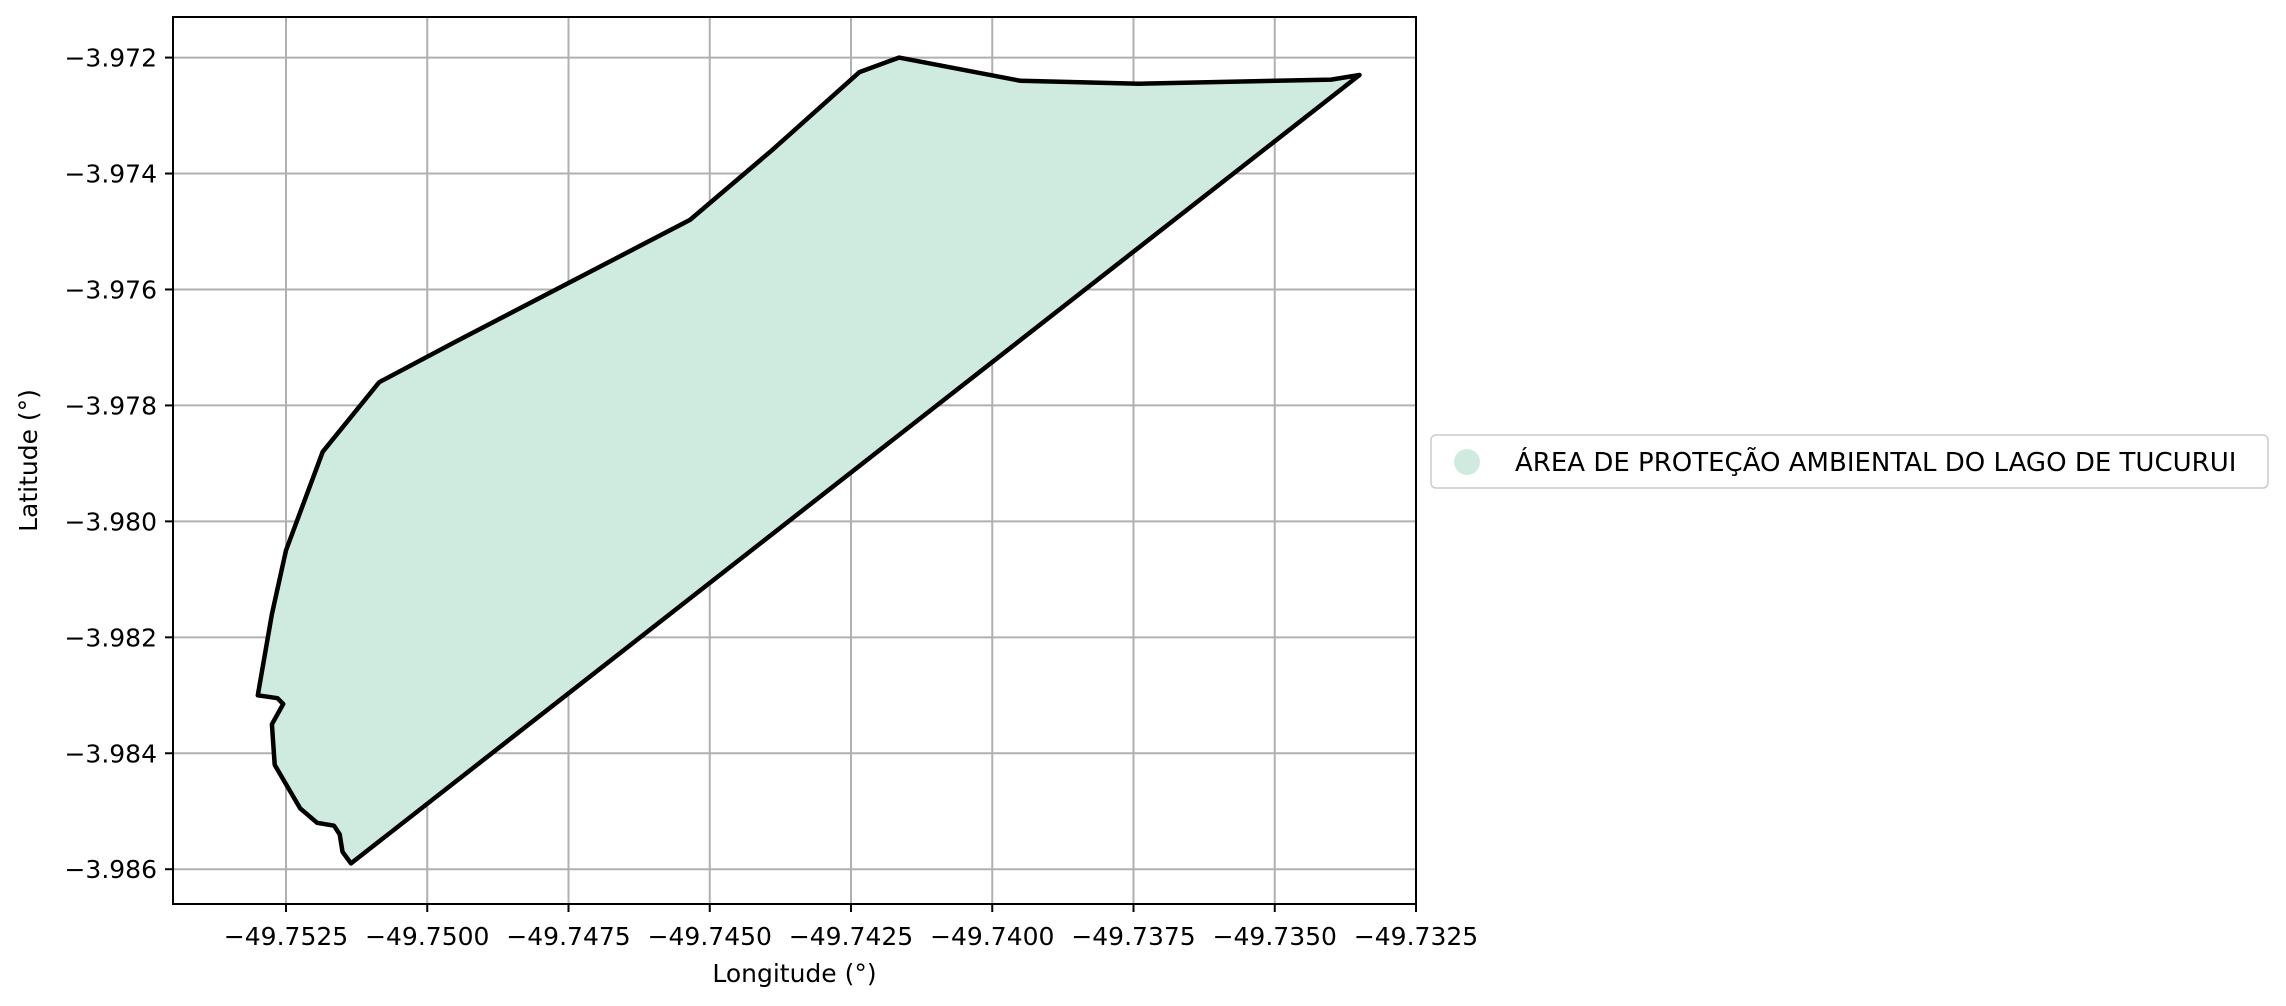 This screenshot has height=1006, width=2286. I want to click on legend-box, so click(1849, 461).